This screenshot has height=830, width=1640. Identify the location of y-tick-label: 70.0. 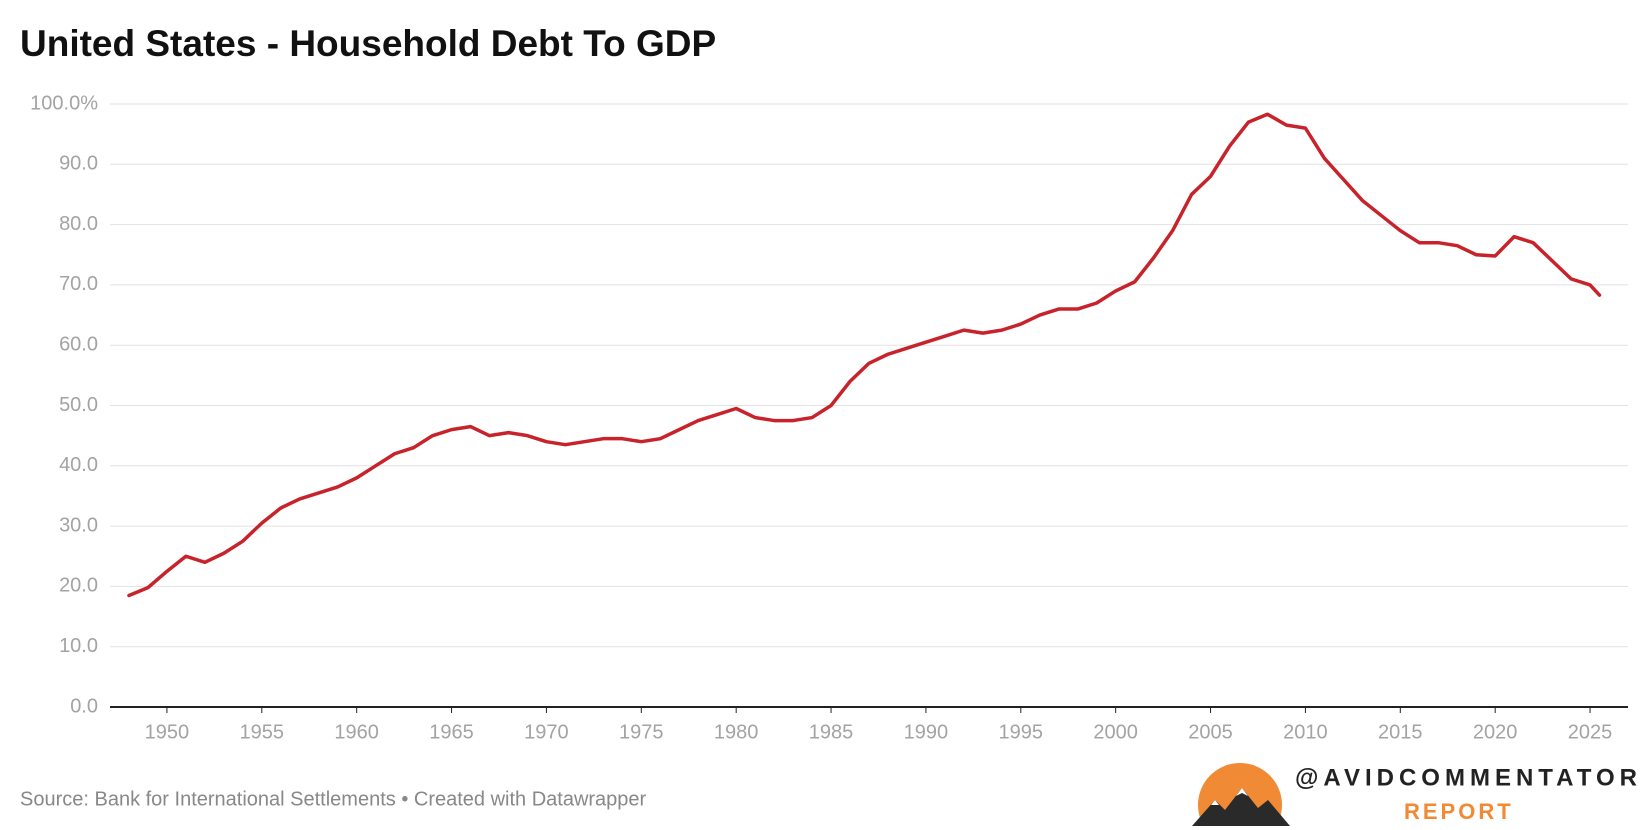
(78, 284).